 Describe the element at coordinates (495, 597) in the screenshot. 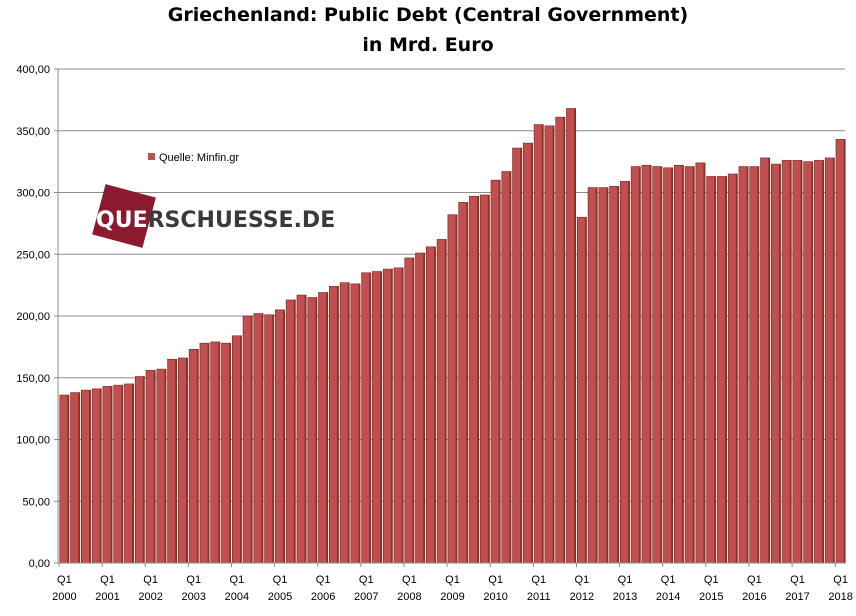

I see `x-tick-year: 2010` at that location.